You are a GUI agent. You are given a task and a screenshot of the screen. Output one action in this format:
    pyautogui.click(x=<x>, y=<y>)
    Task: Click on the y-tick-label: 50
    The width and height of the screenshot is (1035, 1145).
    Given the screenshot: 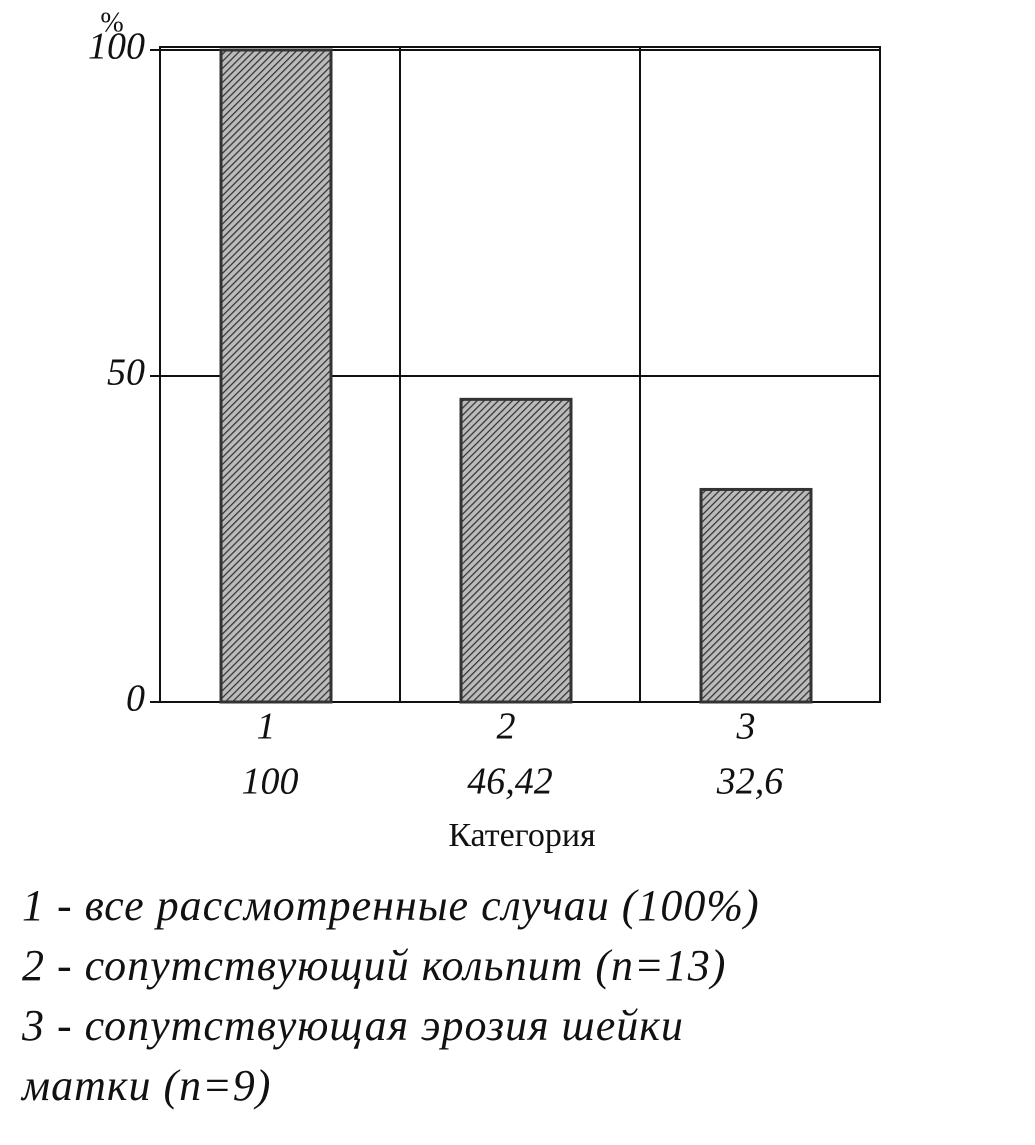 What is the action you would take?
    pyautogui.click(x=126, y=373)
    